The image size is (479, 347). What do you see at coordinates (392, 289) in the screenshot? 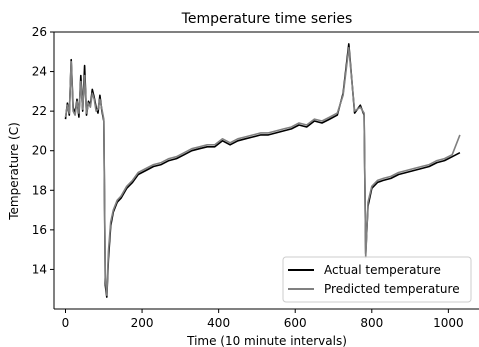
I see `legend-label-predicted: Predicted temperature` at bounding box center [392, 289].